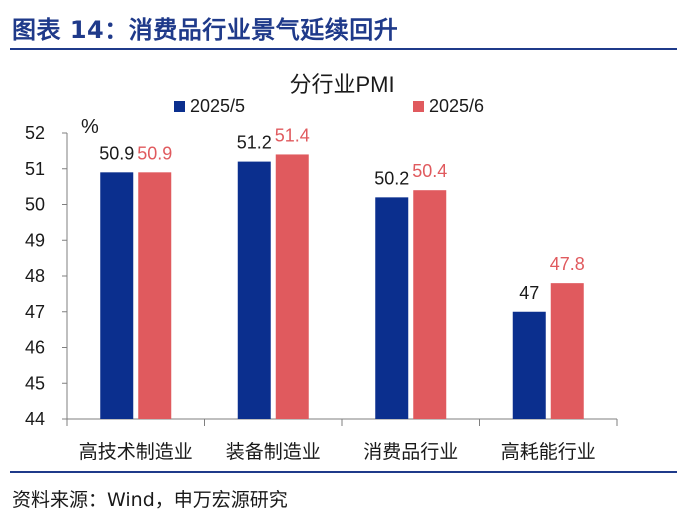 The height and width of the screenshot is (523, 687). Describe the element at coordinates (273, 452) in the screenshot. I see `x-tick-label-2: 装备制造业` at that location.